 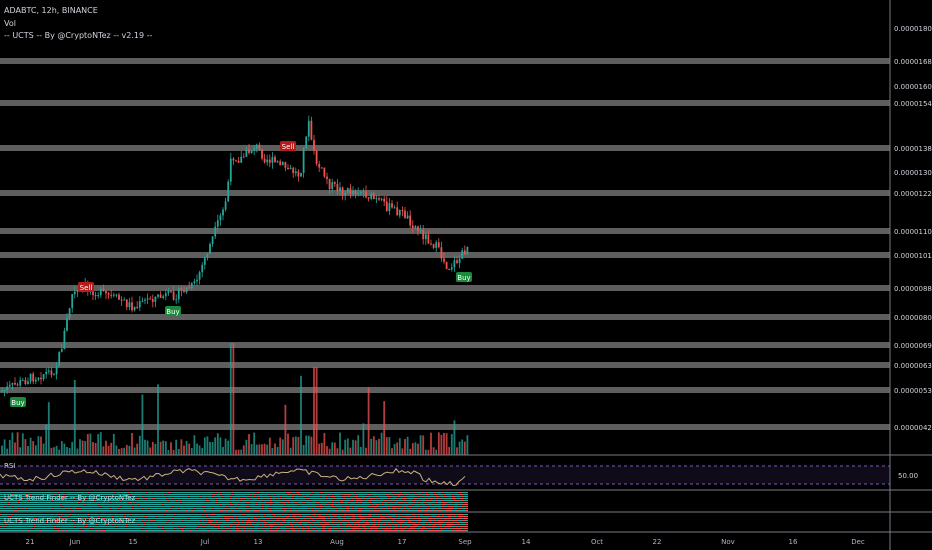 What do you see at coordinates (445, 345) in the screenshot?
I see `level-band` at bounding box center [445, 345].